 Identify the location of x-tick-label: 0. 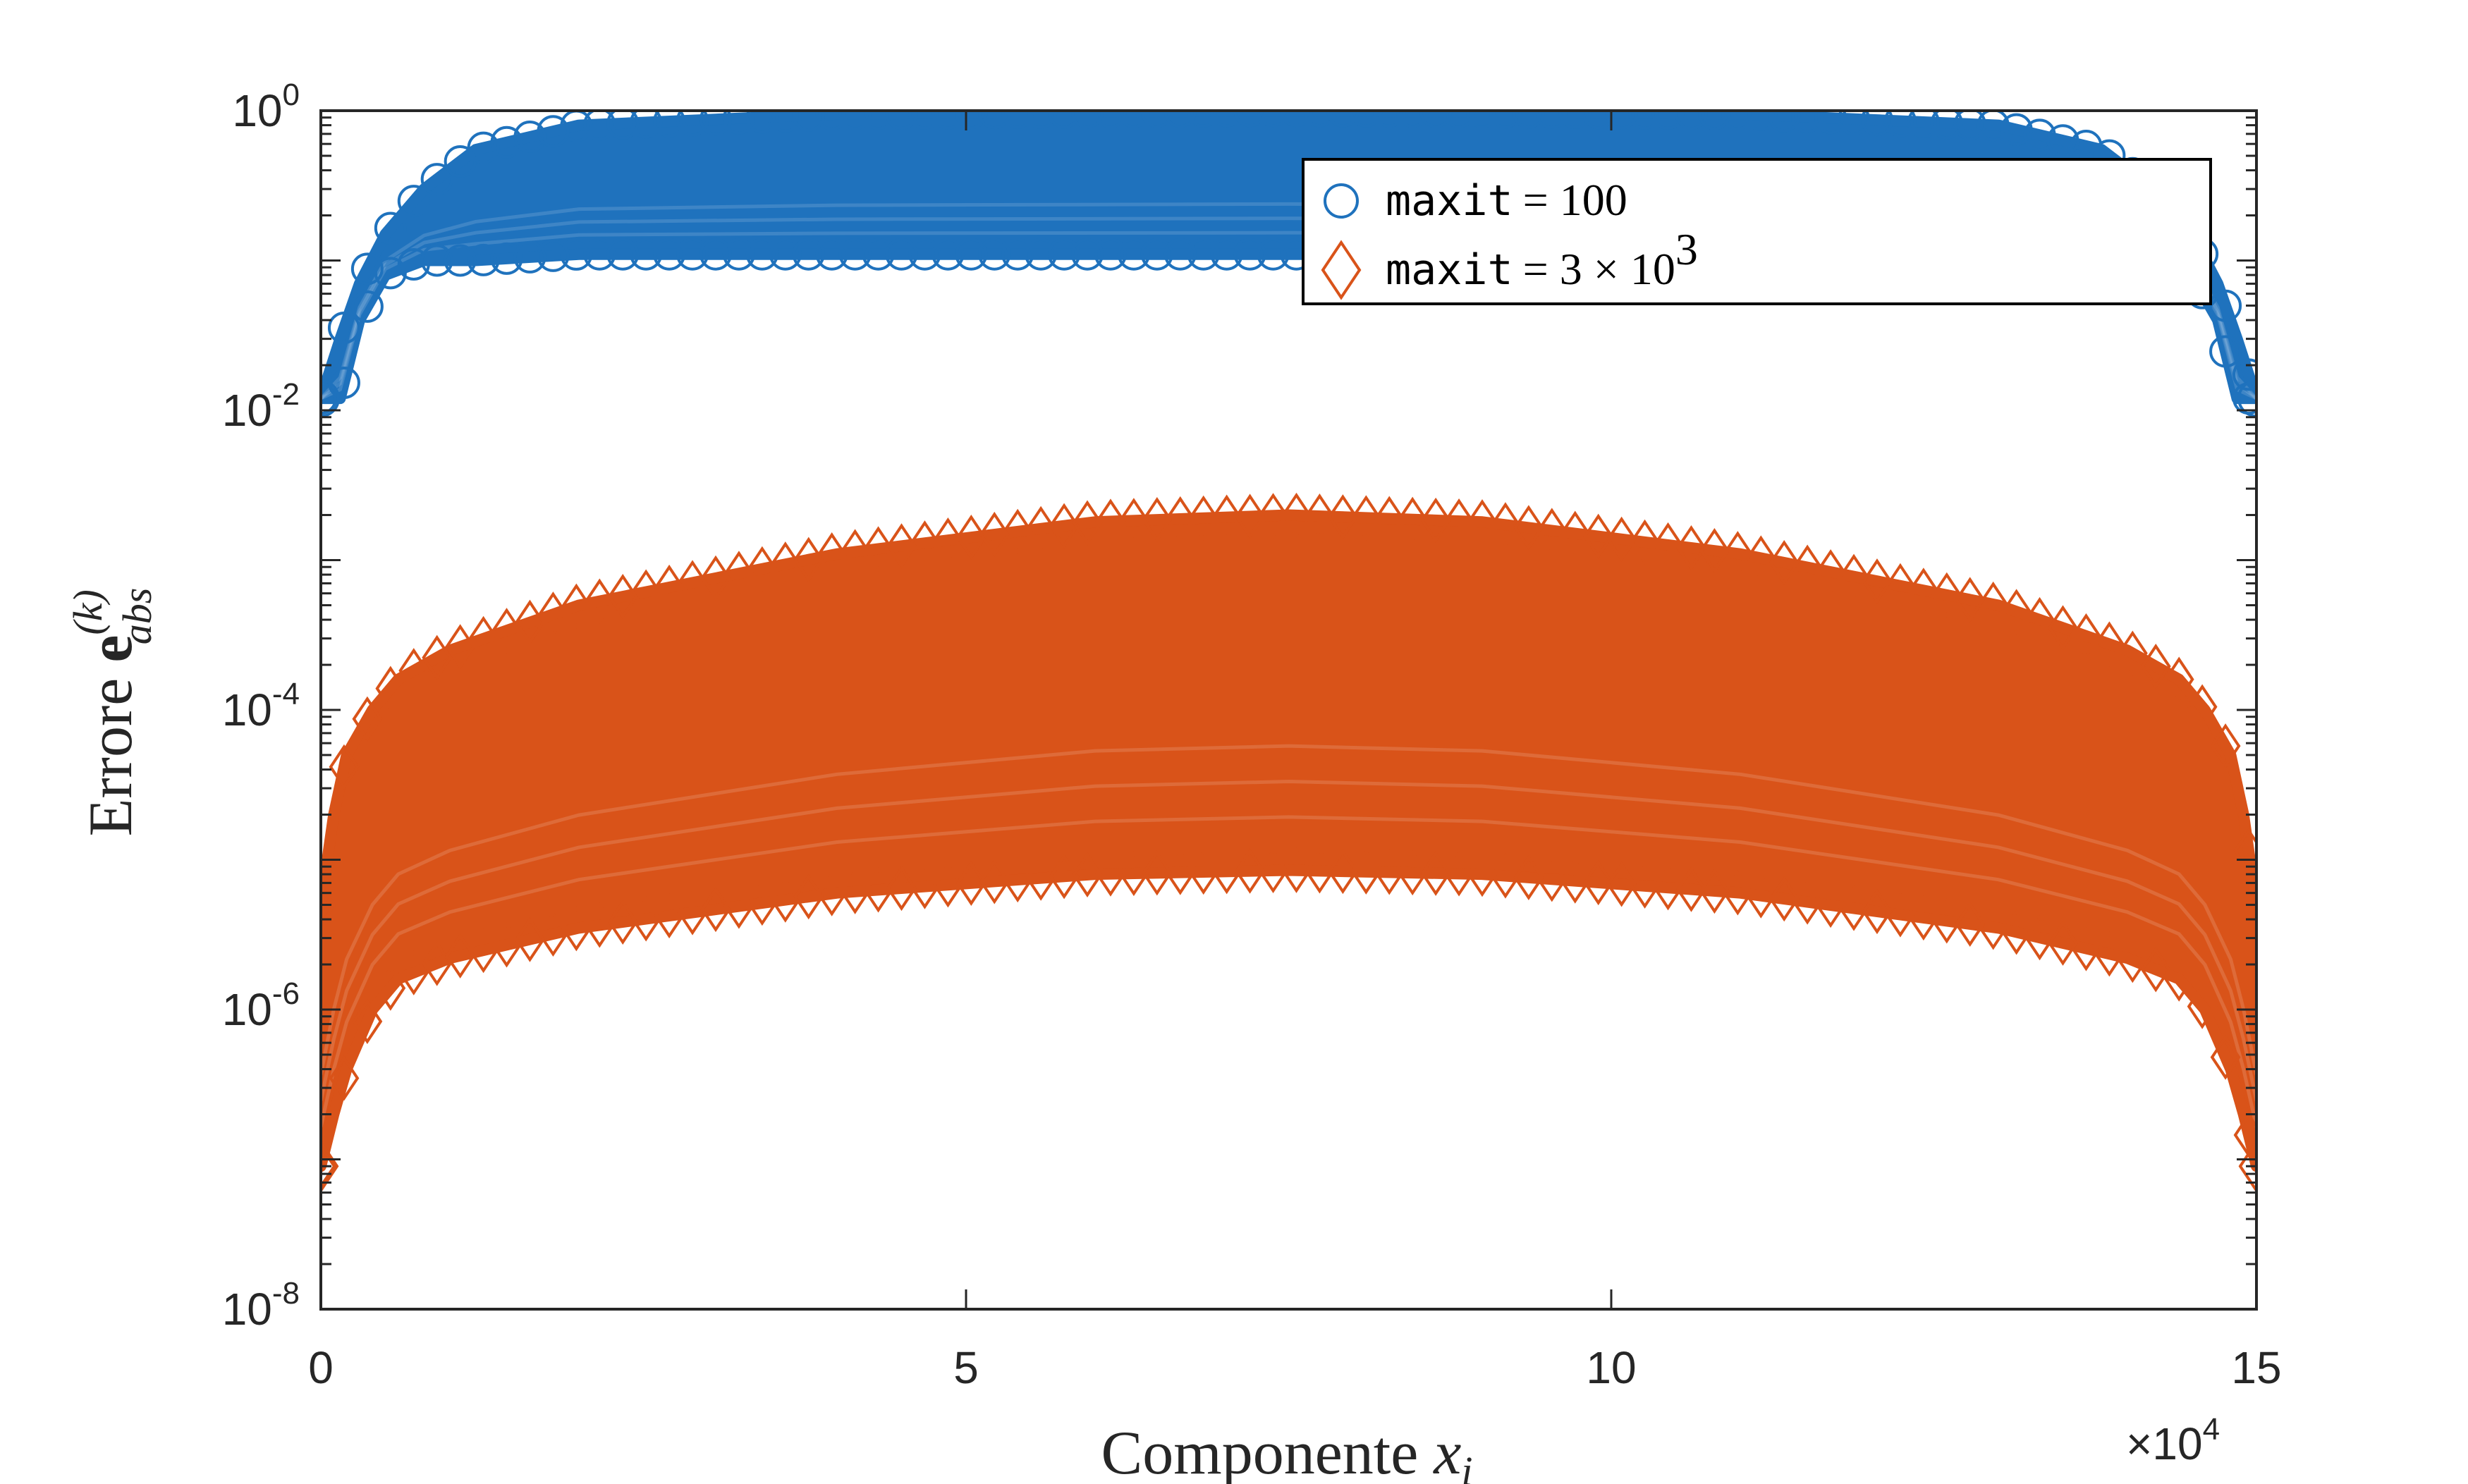
(321, 1367).